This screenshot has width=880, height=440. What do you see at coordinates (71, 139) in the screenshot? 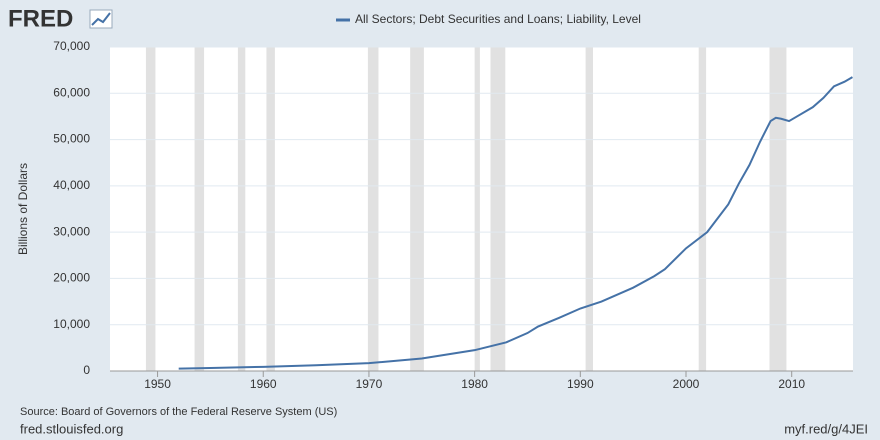
I see `y-tick-label: 50,000` at bounding box center [71, 139].